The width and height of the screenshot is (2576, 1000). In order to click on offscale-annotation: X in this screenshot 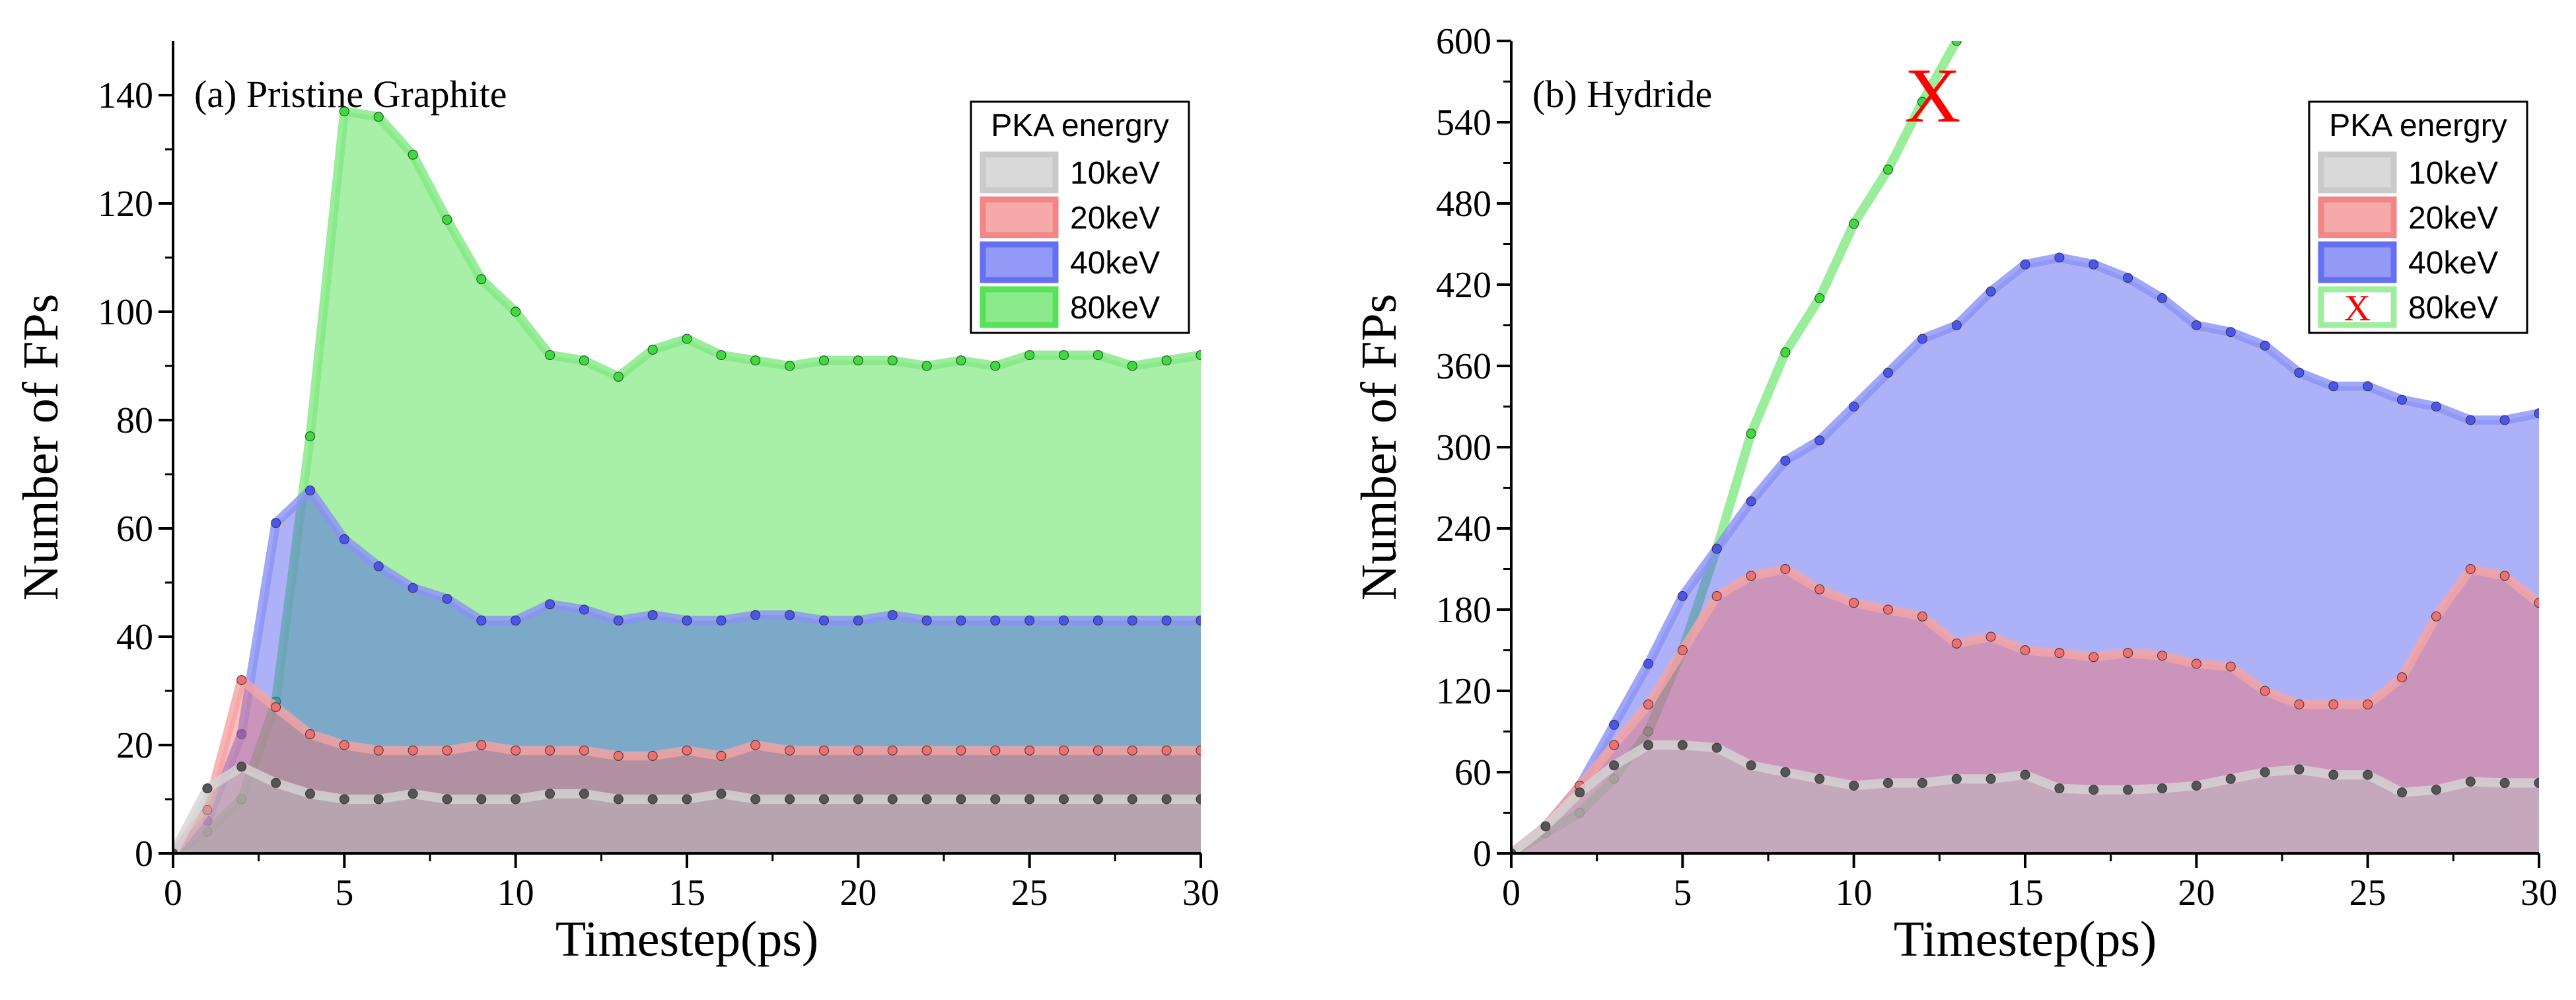, I will do `click(1932, 95)`.